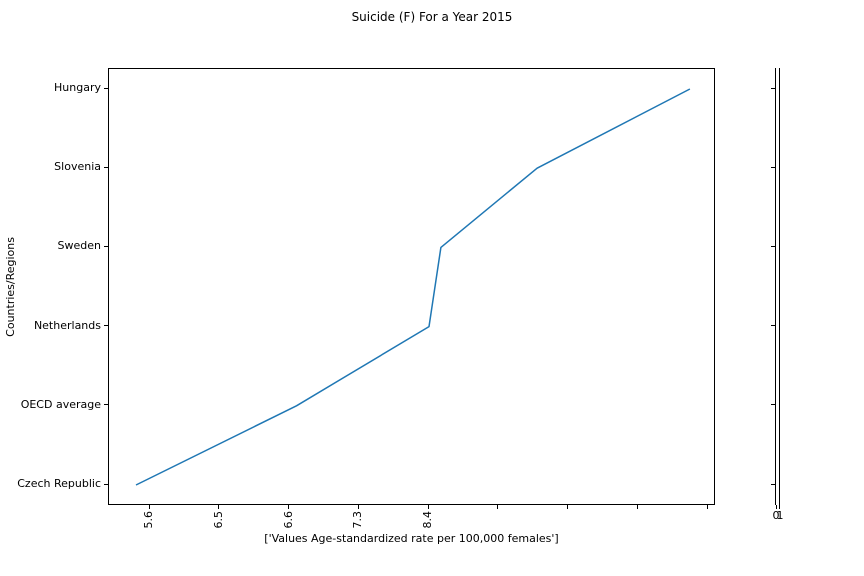  Describe the element at coordinates (79, 246) in the screenshot. I see `y-tick-label: Sweden` at that location.